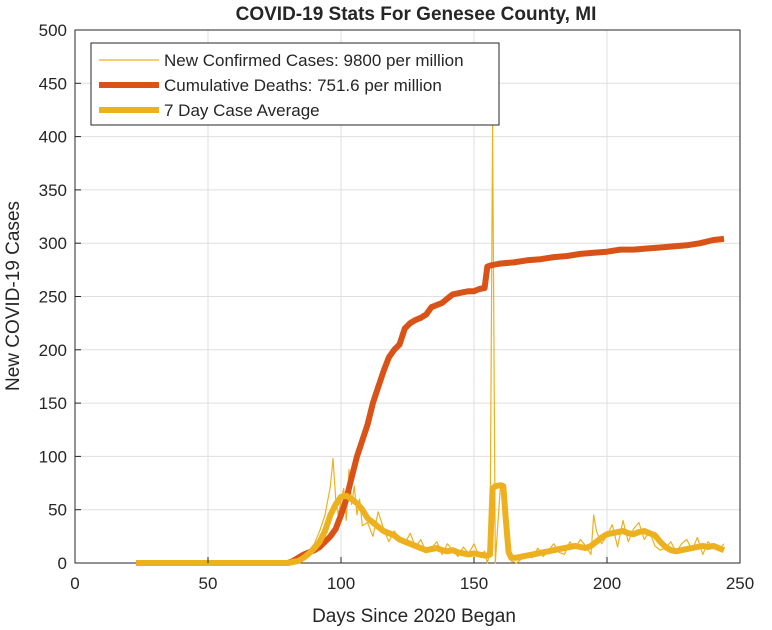 The width and height of the screenshot is (772, 630). What do you see at coordinates (208, 583) in the screenshot?
I see `x-tick-label: 50` at bounding box center [208, 583].